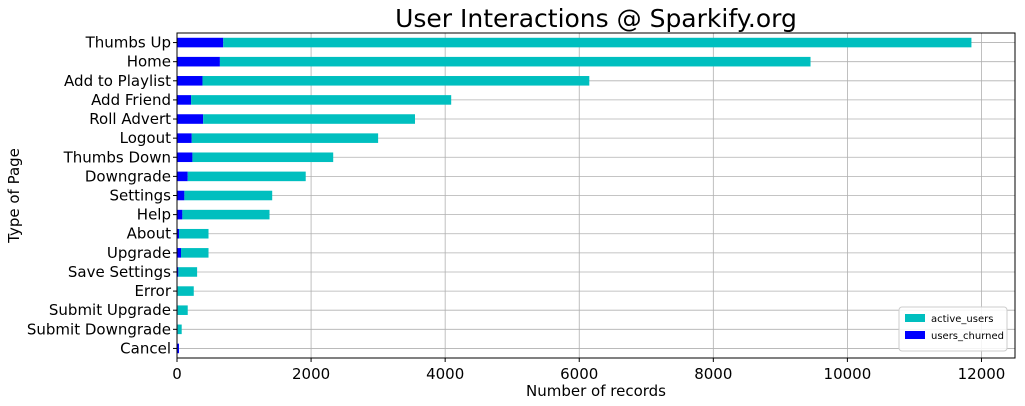  I want to click on category-label: Help, so click(154, 215).